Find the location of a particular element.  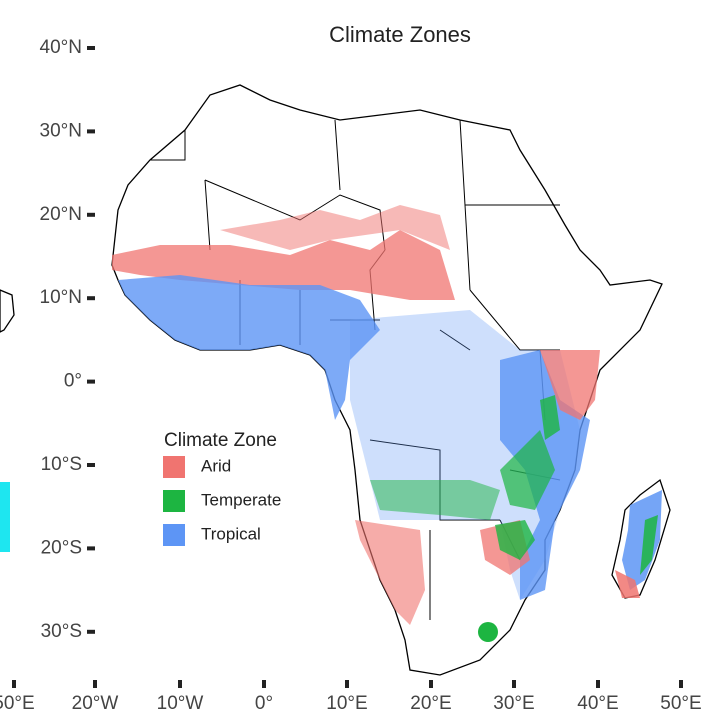

x-tick-label: 30°E is located at coordinates (513, 703).